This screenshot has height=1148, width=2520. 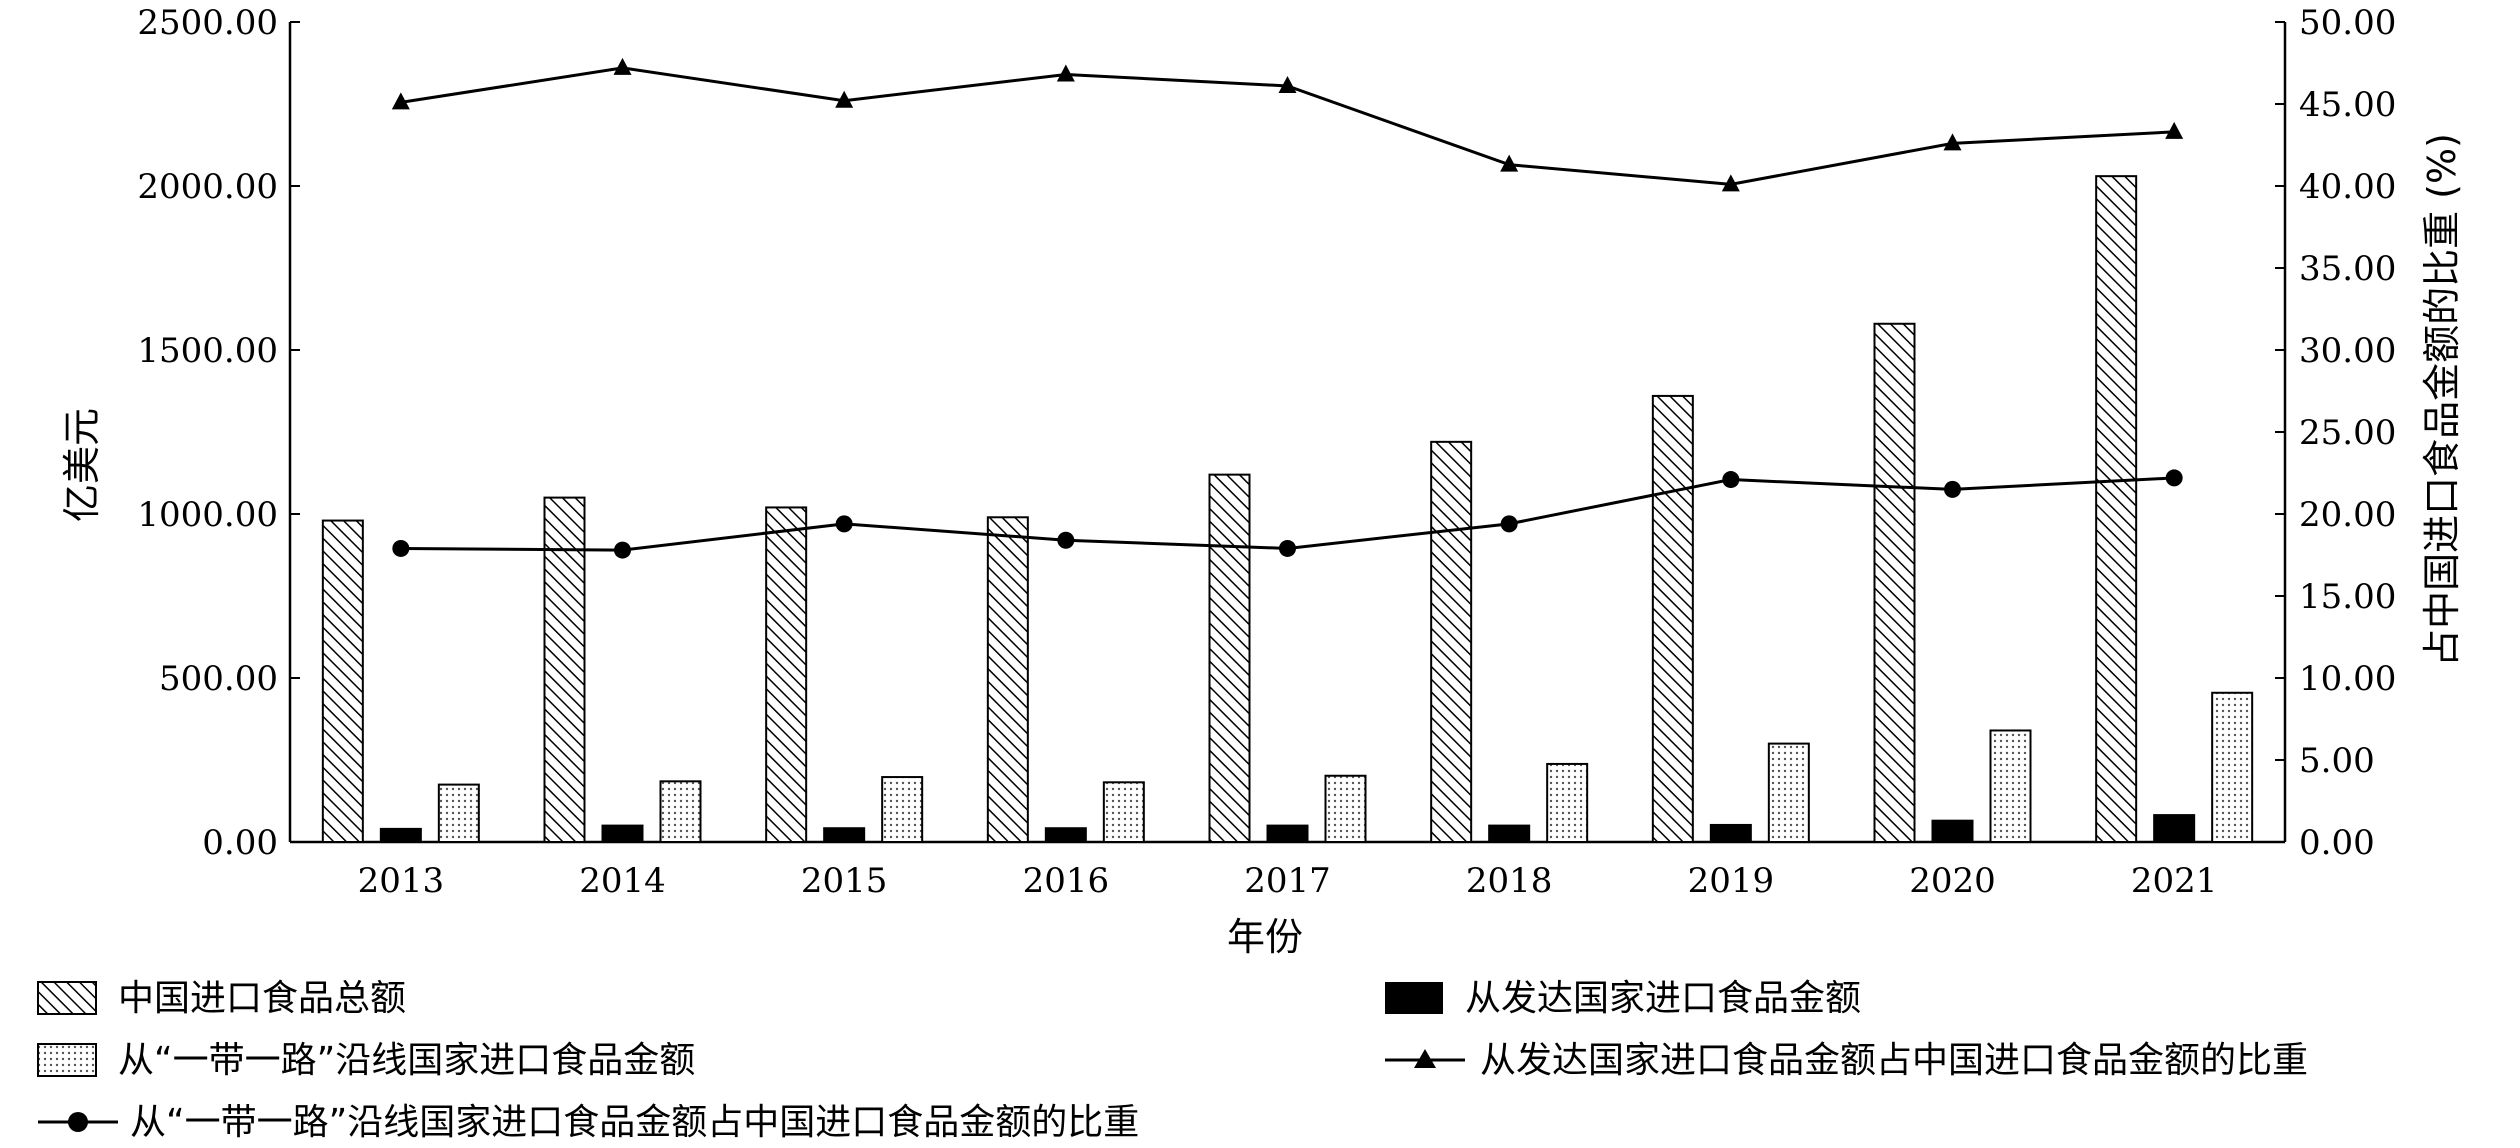 What do you see at coordinates (2347, 679) in the screenshot?
I see `y-tick-label-right: 10.00` at bounding box center [2347, 679].